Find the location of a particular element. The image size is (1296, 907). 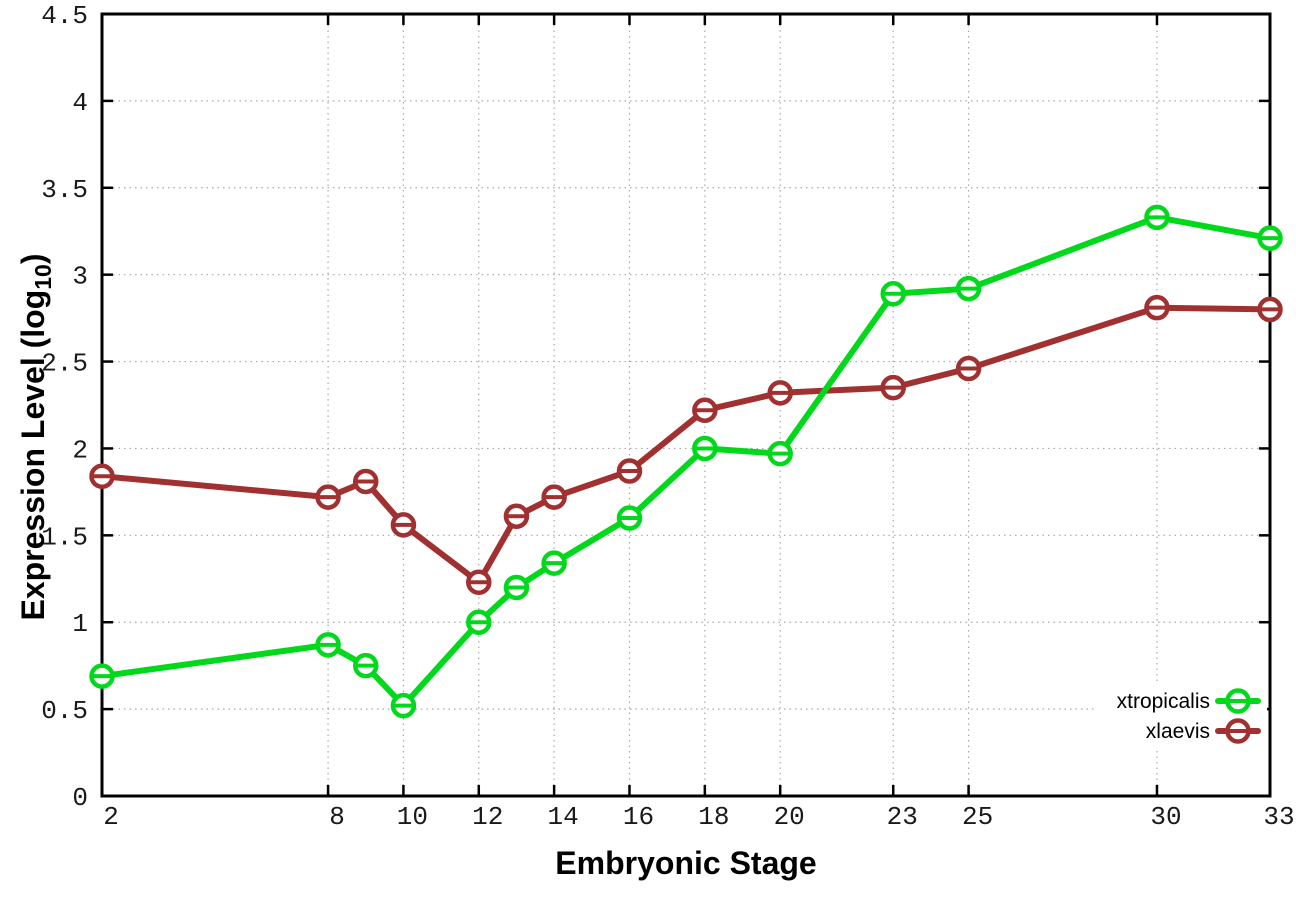

y-tick-label: 1 is located at coordinates (80, 624).